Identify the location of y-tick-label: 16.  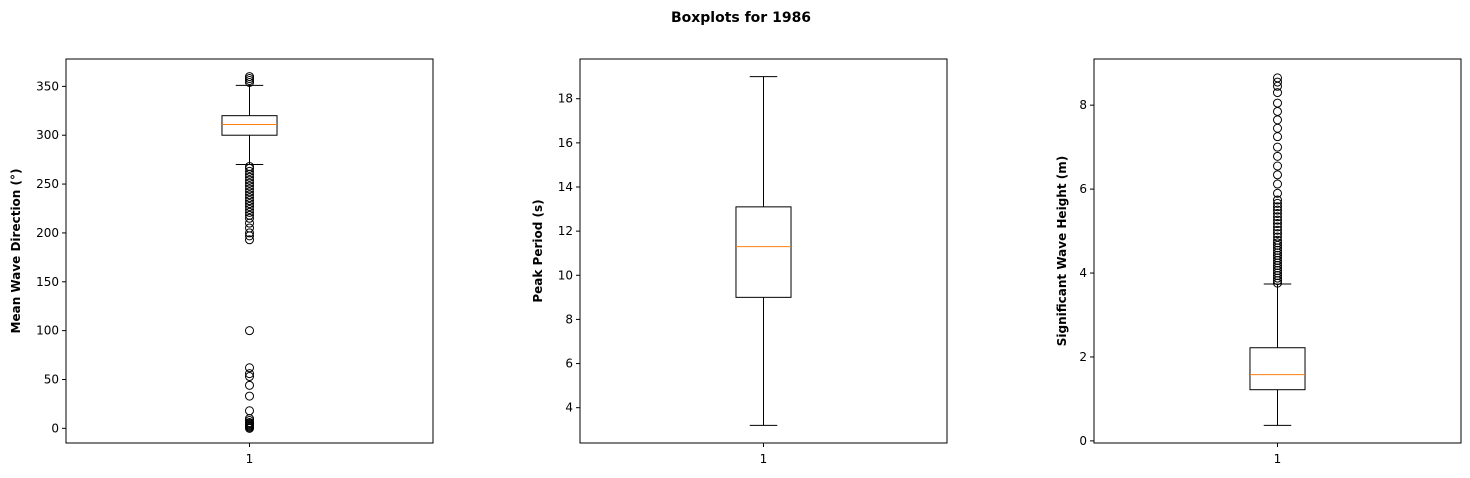
(565, 143).